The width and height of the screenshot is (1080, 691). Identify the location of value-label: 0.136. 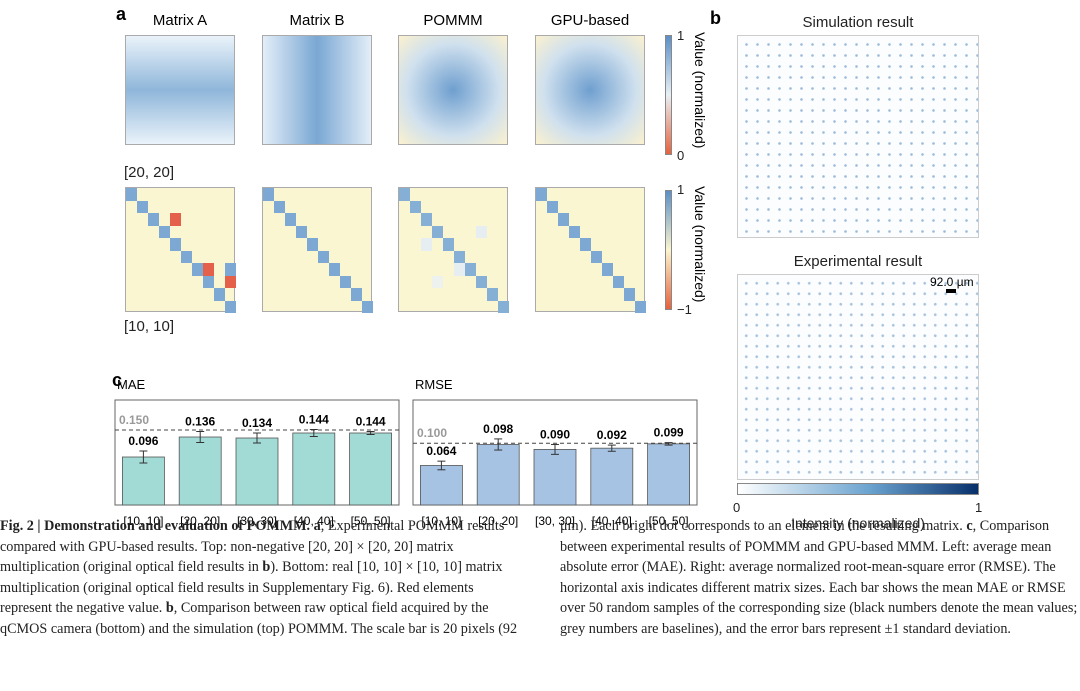
(200, 422).